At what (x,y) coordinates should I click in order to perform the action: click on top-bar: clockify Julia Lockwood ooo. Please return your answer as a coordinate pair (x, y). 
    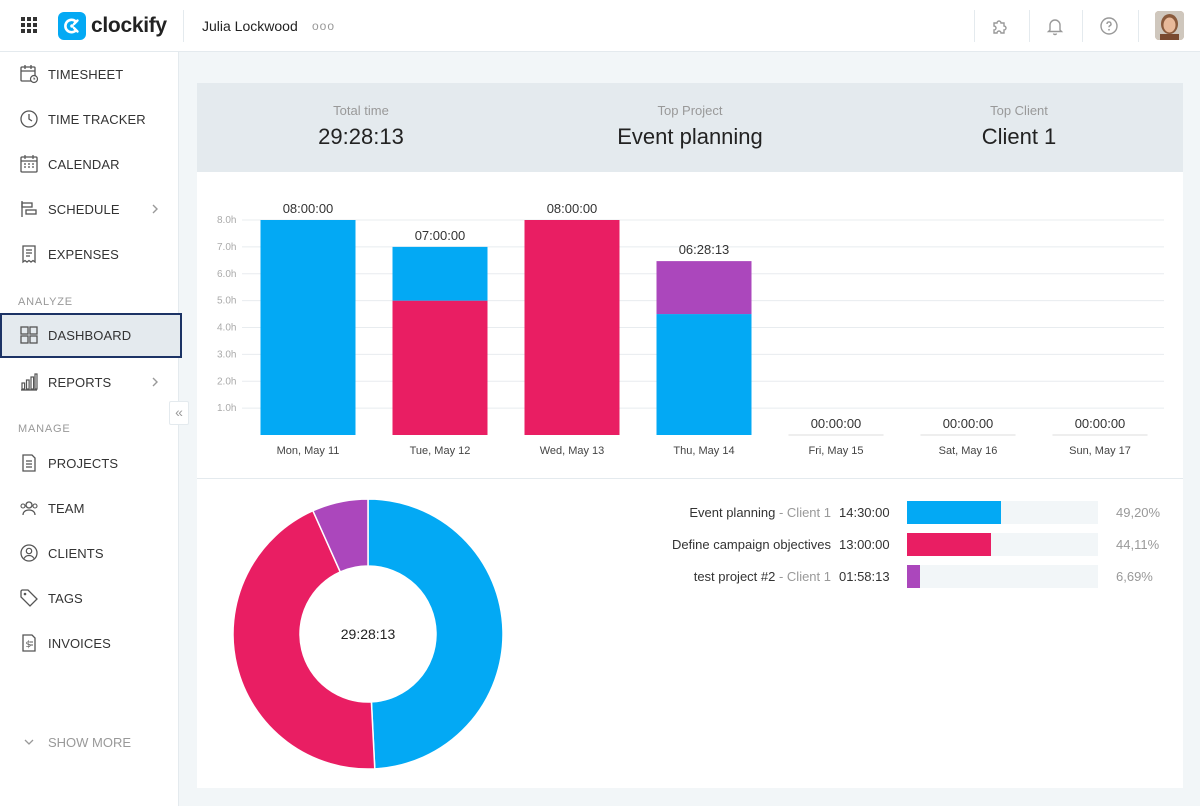
    Looking at the image, I should click on (600, 26).